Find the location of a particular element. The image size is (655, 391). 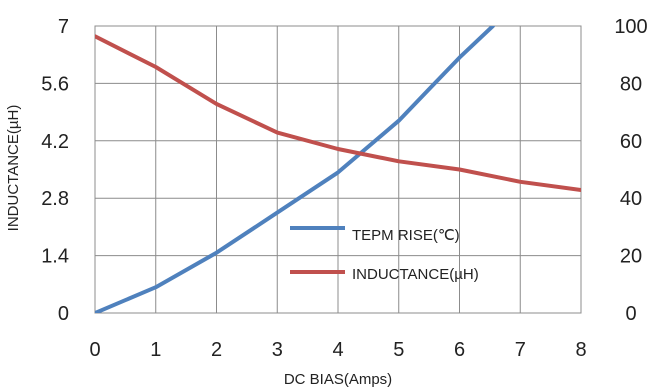

y2-tick-label: 0 is located at coordinates (630, 314).